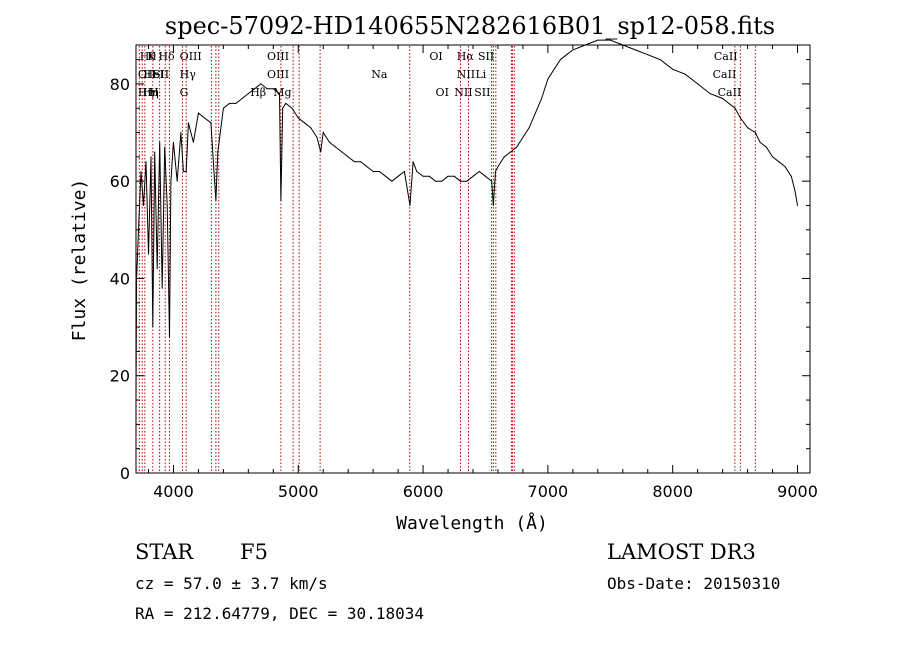 The height and width of the screenshot is (649, 900). I want to click on line-label-0-0: Hθ, so click(148, 56).